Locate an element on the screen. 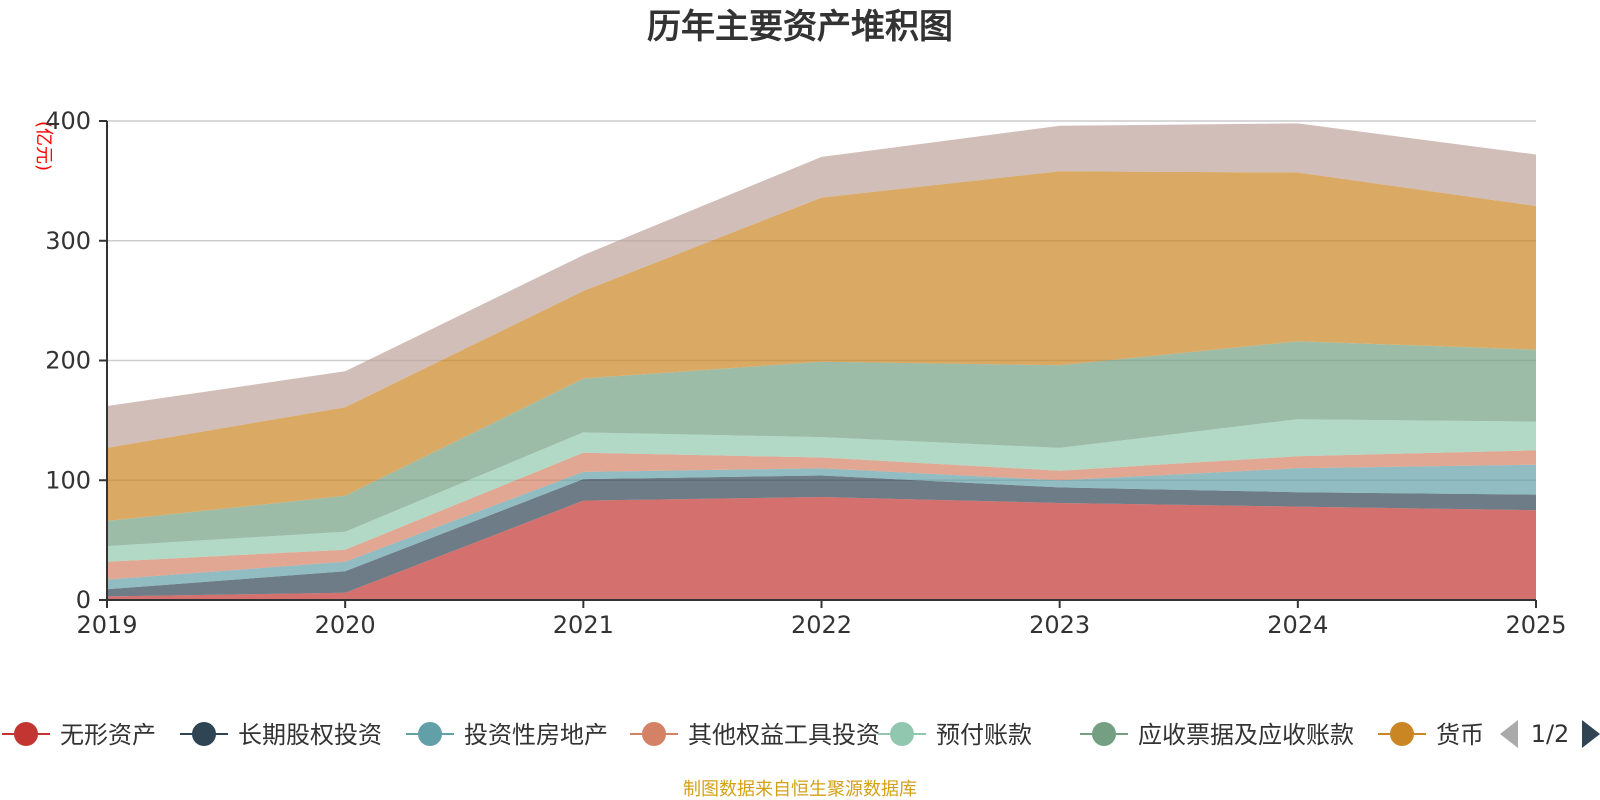  legend-item: 其他权益工具投资 is located at coordinates (755, 735).